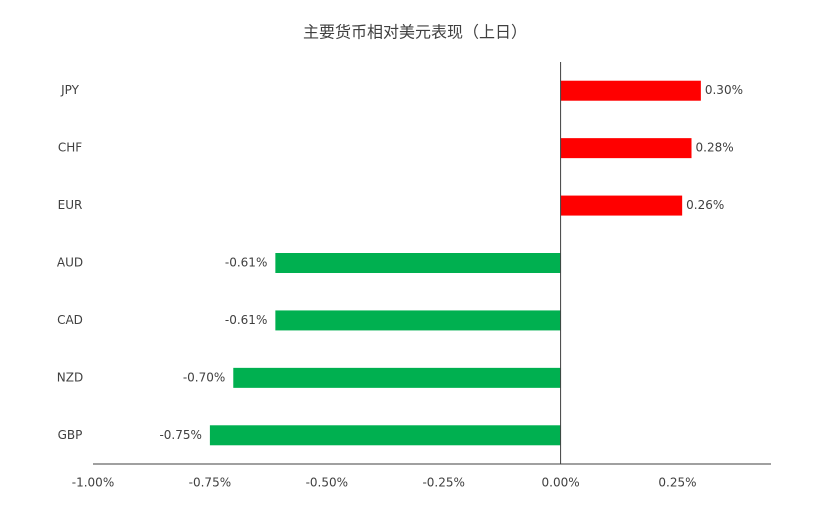 The width and height of the screenshot is (831, 511). What do you see at coordinates (705, 205) in the screenshot?
I see `value-label: 0.26%` at bounding box center [705, 205].